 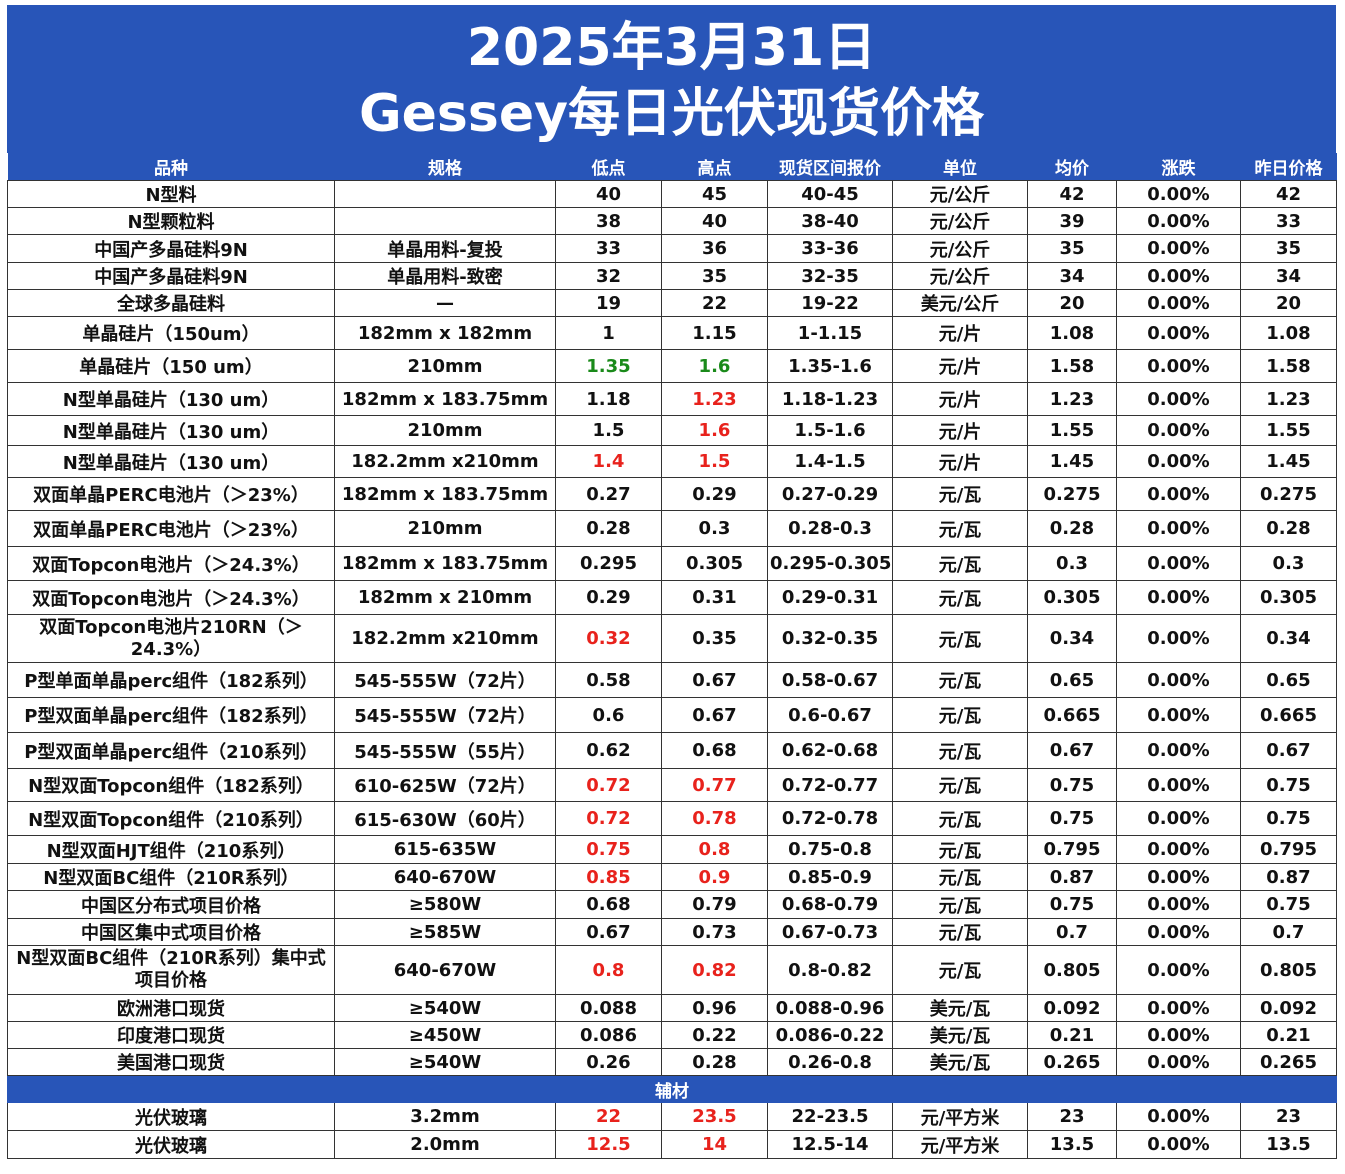 What do you see at coordinates (714, 1062) in the screenshot?
I see `cell-high: 0.28` at bounding box center [714, 1062].